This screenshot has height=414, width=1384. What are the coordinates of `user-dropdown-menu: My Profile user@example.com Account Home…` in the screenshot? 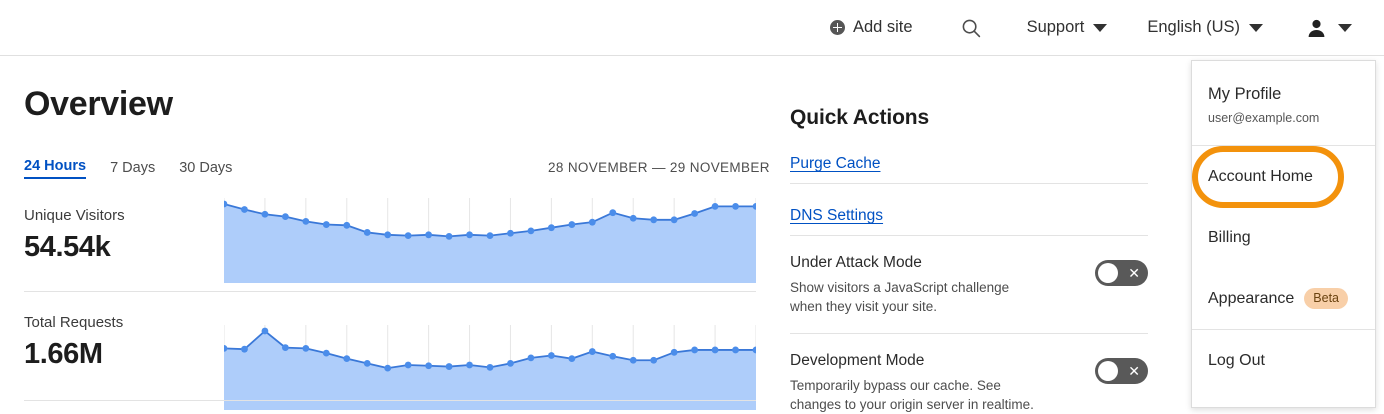 It's located at (1283, 234).